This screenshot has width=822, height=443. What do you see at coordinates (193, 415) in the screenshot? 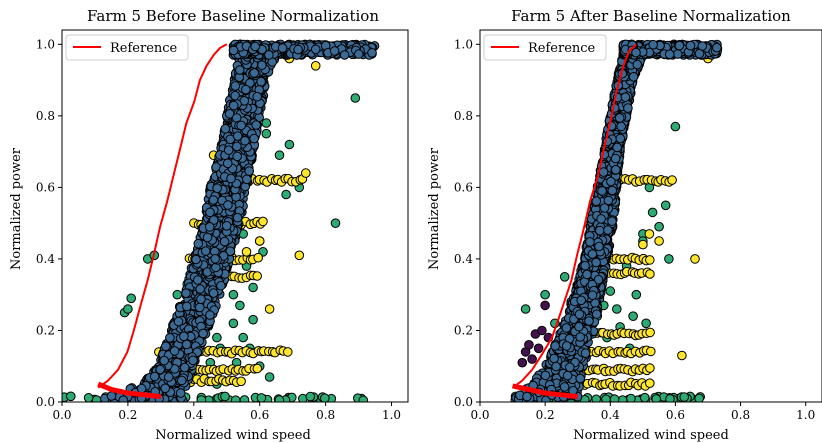
I see `x-tick-label: 0.4` at bounding box center [193, 415].